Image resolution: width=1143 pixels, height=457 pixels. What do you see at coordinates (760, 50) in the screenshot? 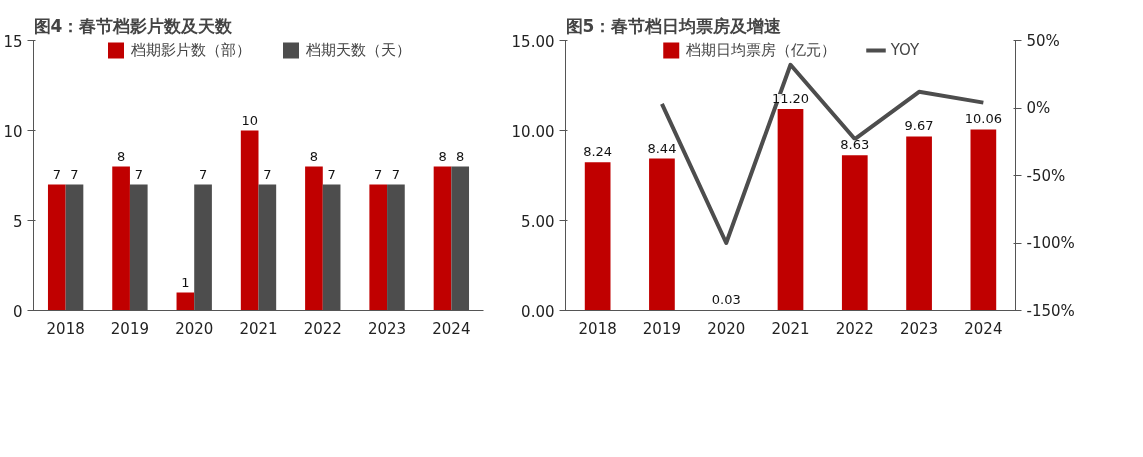
I see `legend-label: 档期日均票房（亿元）` at bounding box center [760, 50].